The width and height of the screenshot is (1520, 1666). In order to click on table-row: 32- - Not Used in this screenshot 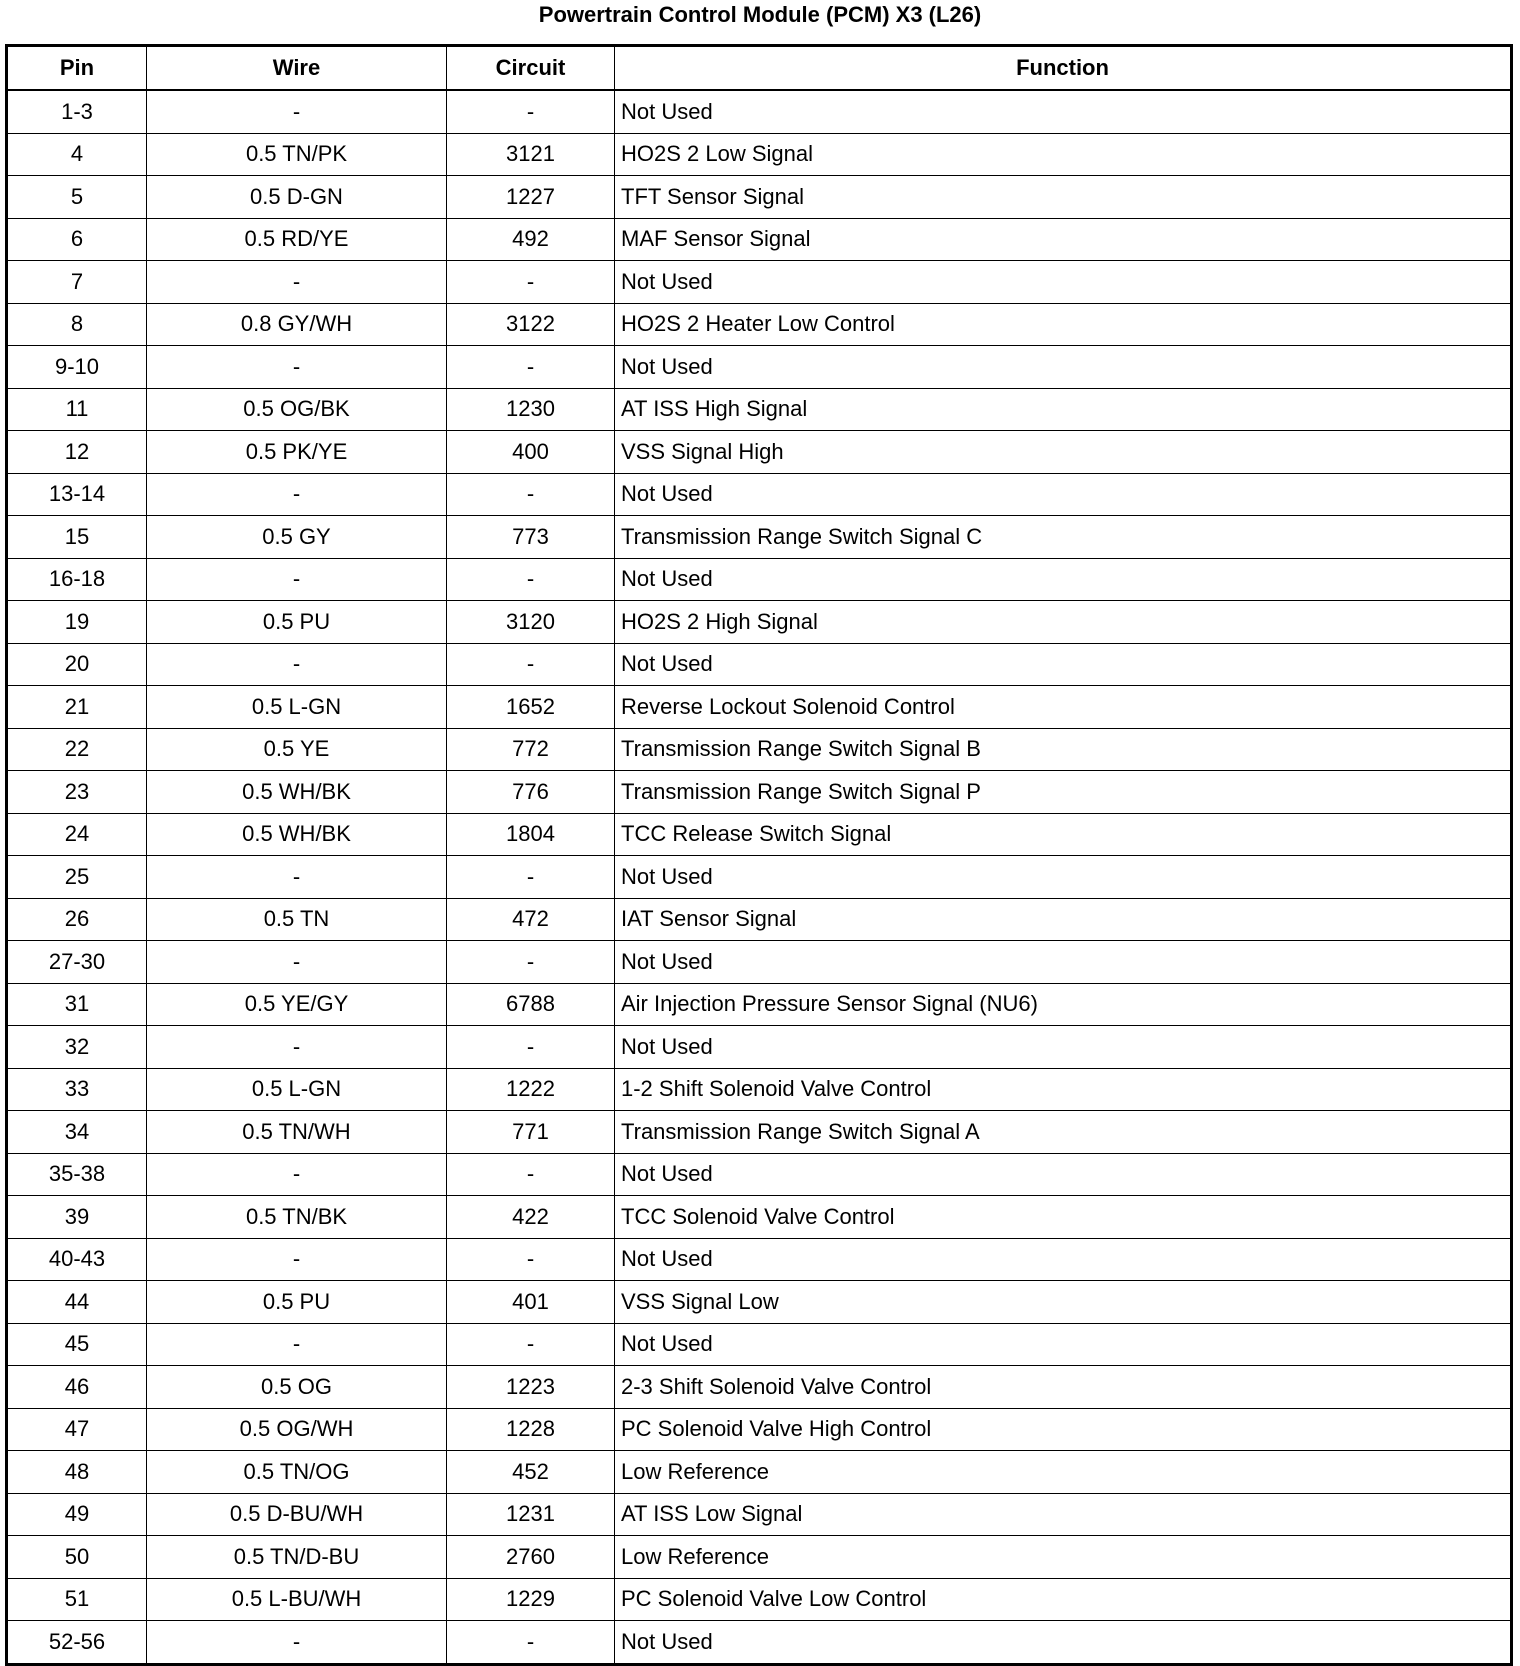, I will do `click(759, 1047)`.